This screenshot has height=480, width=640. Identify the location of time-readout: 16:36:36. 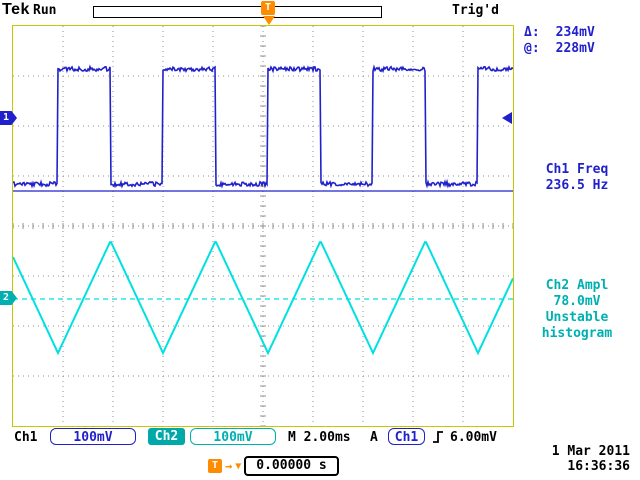
(598, 466).